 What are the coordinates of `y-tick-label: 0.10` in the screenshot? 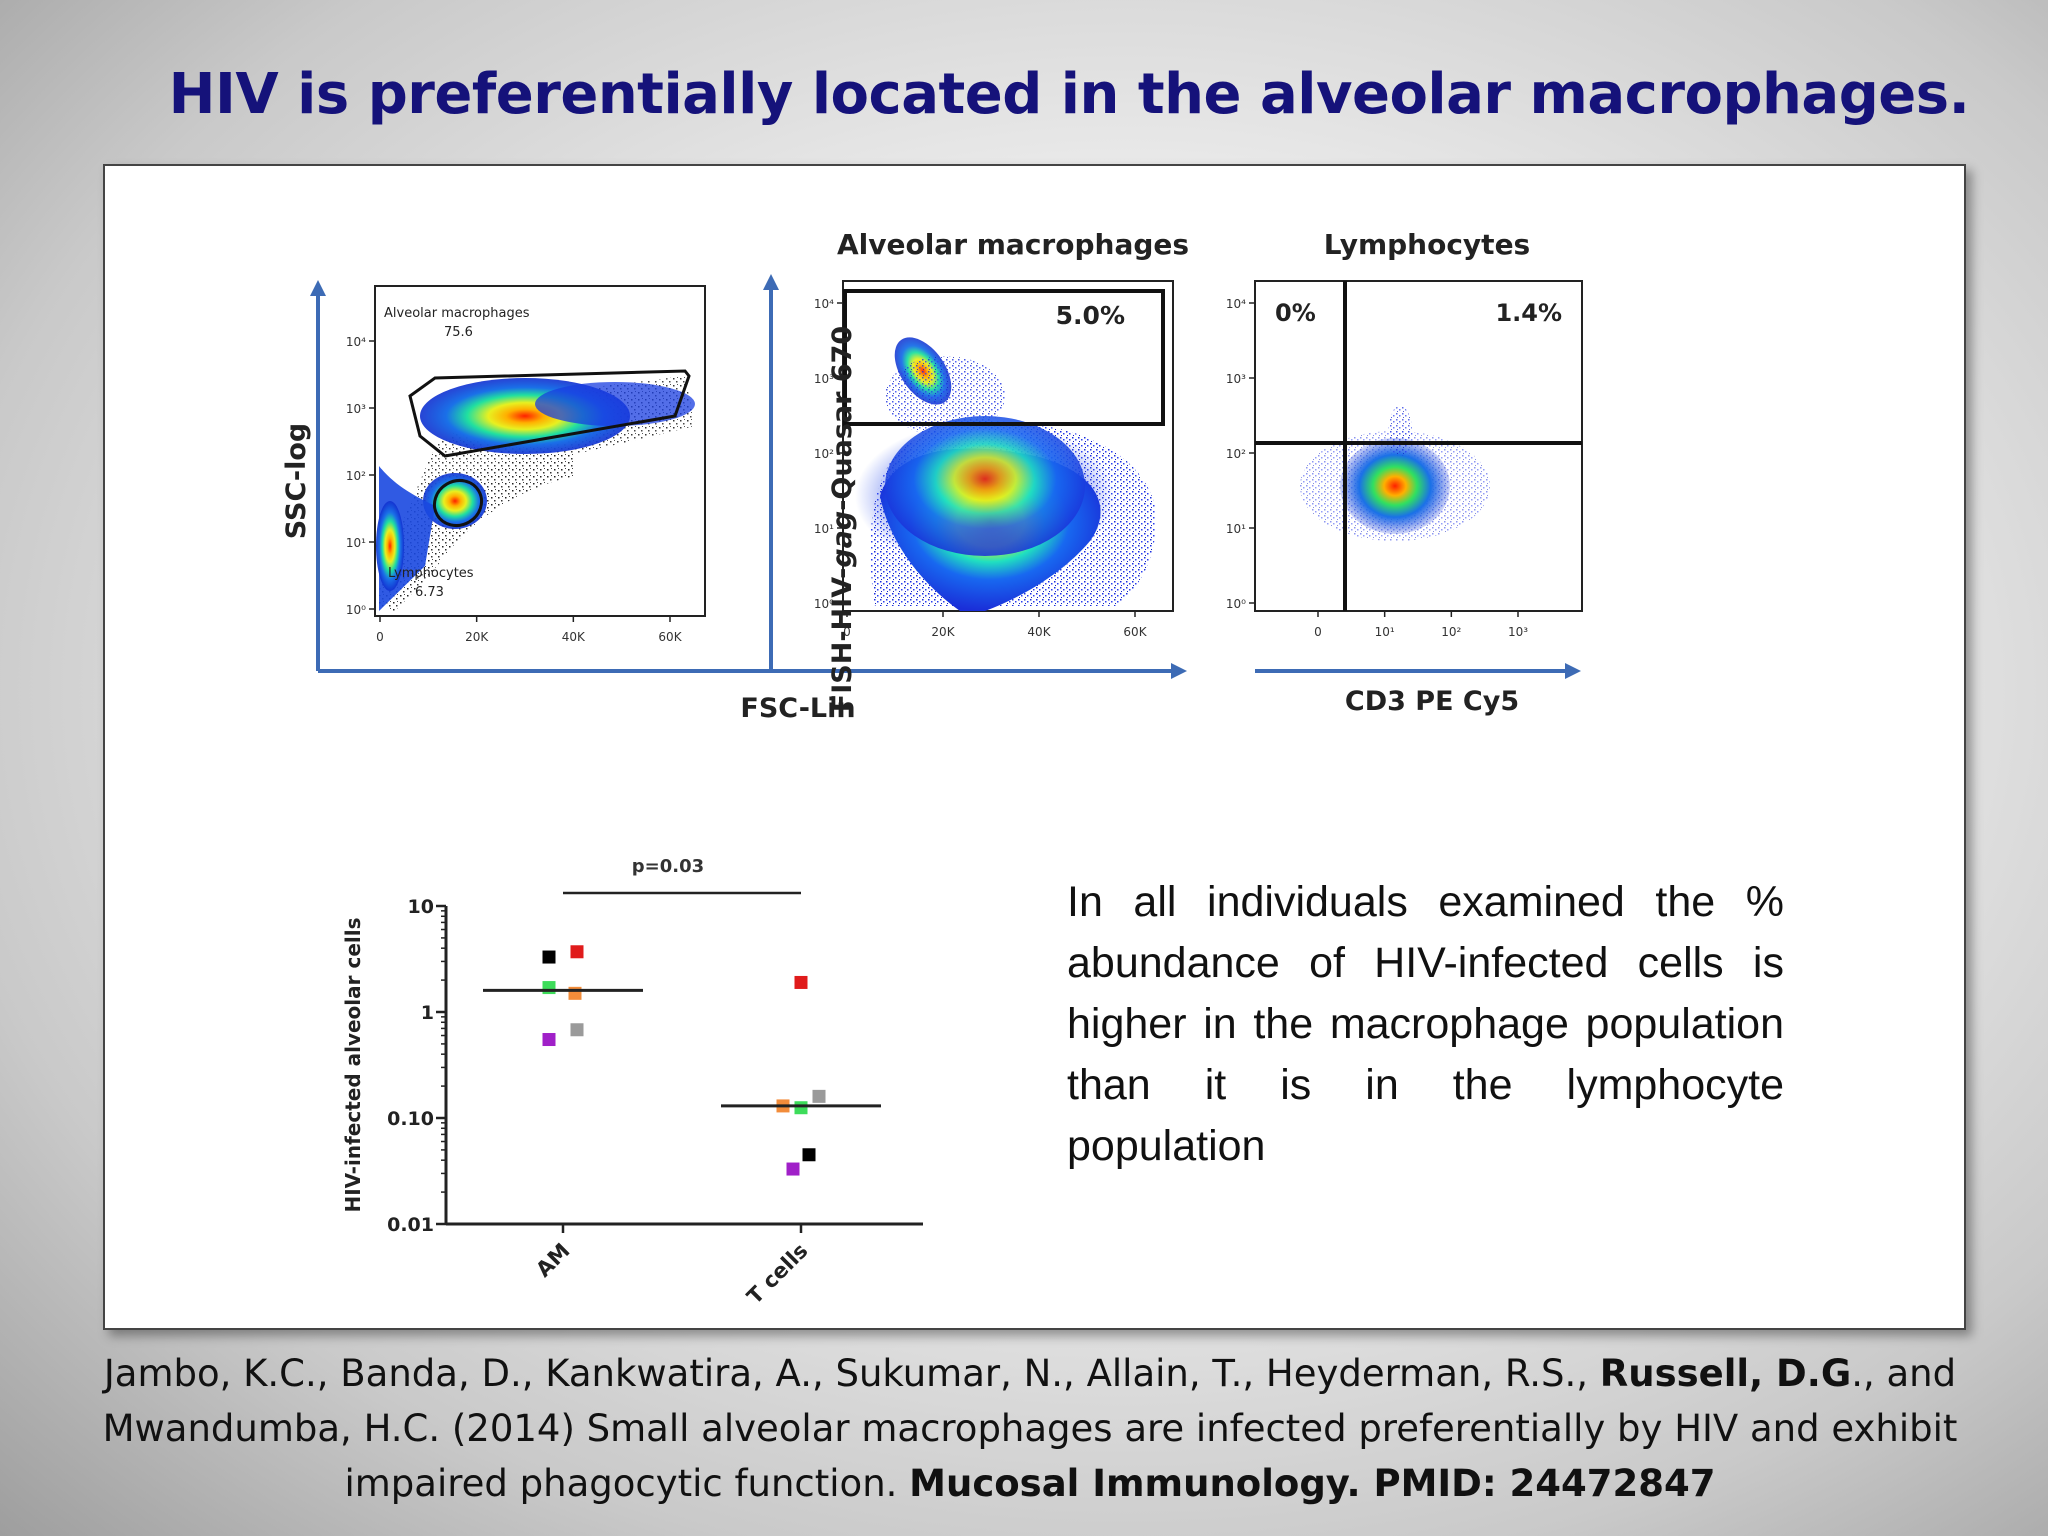 It's located at (410, 1119).